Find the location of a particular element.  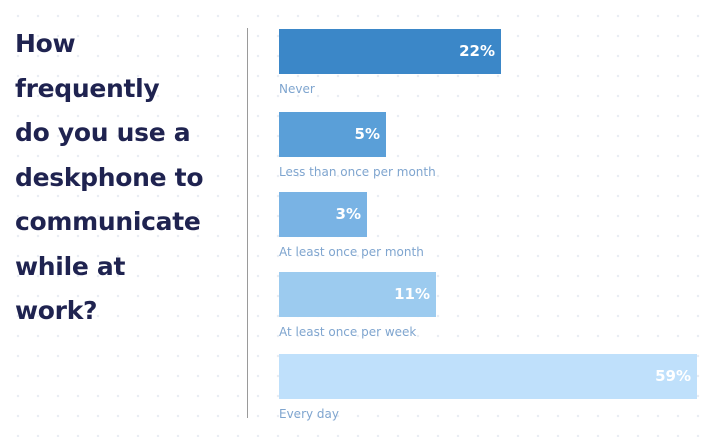

vertical-divider is located at coordinates (247, 223).